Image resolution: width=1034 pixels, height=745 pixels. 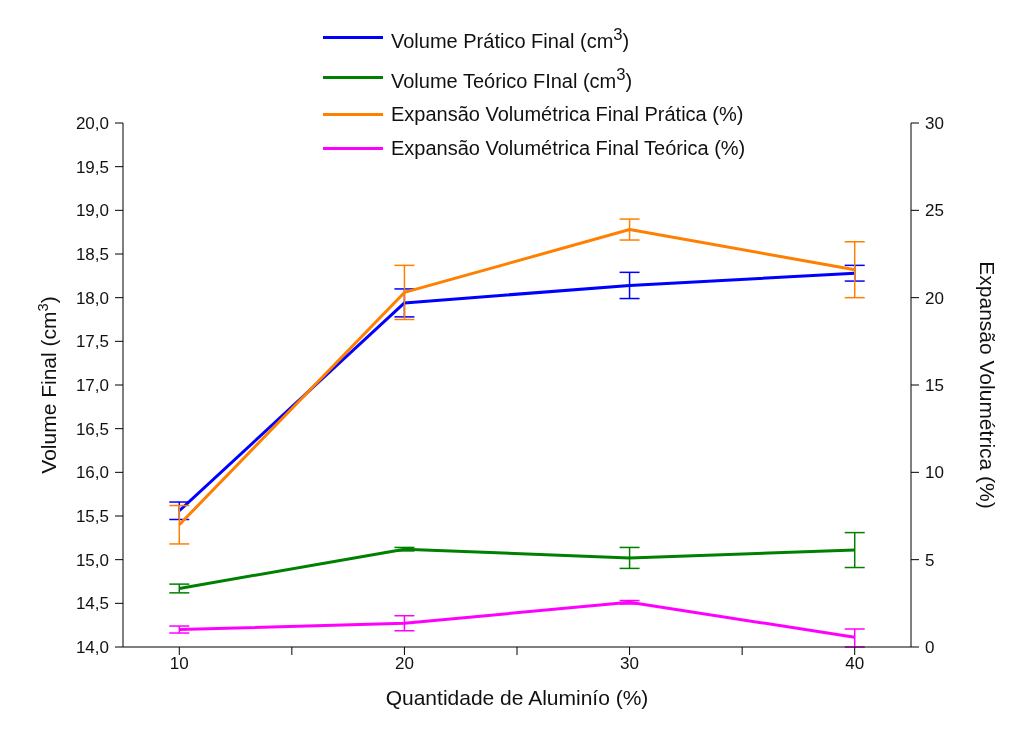 What do you see at coordinates (934, 211) in the screenshot?
I see `y2-tick-label: 25` at bounding box center [934, 211].